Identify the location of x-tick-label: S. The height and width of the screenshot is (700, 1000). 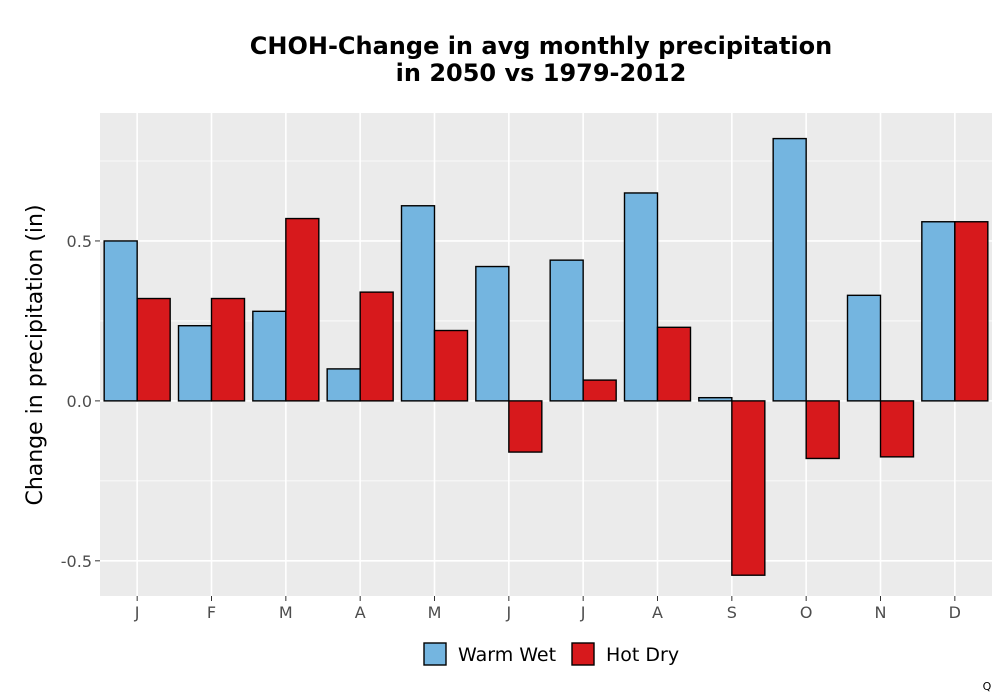
(732, 612).